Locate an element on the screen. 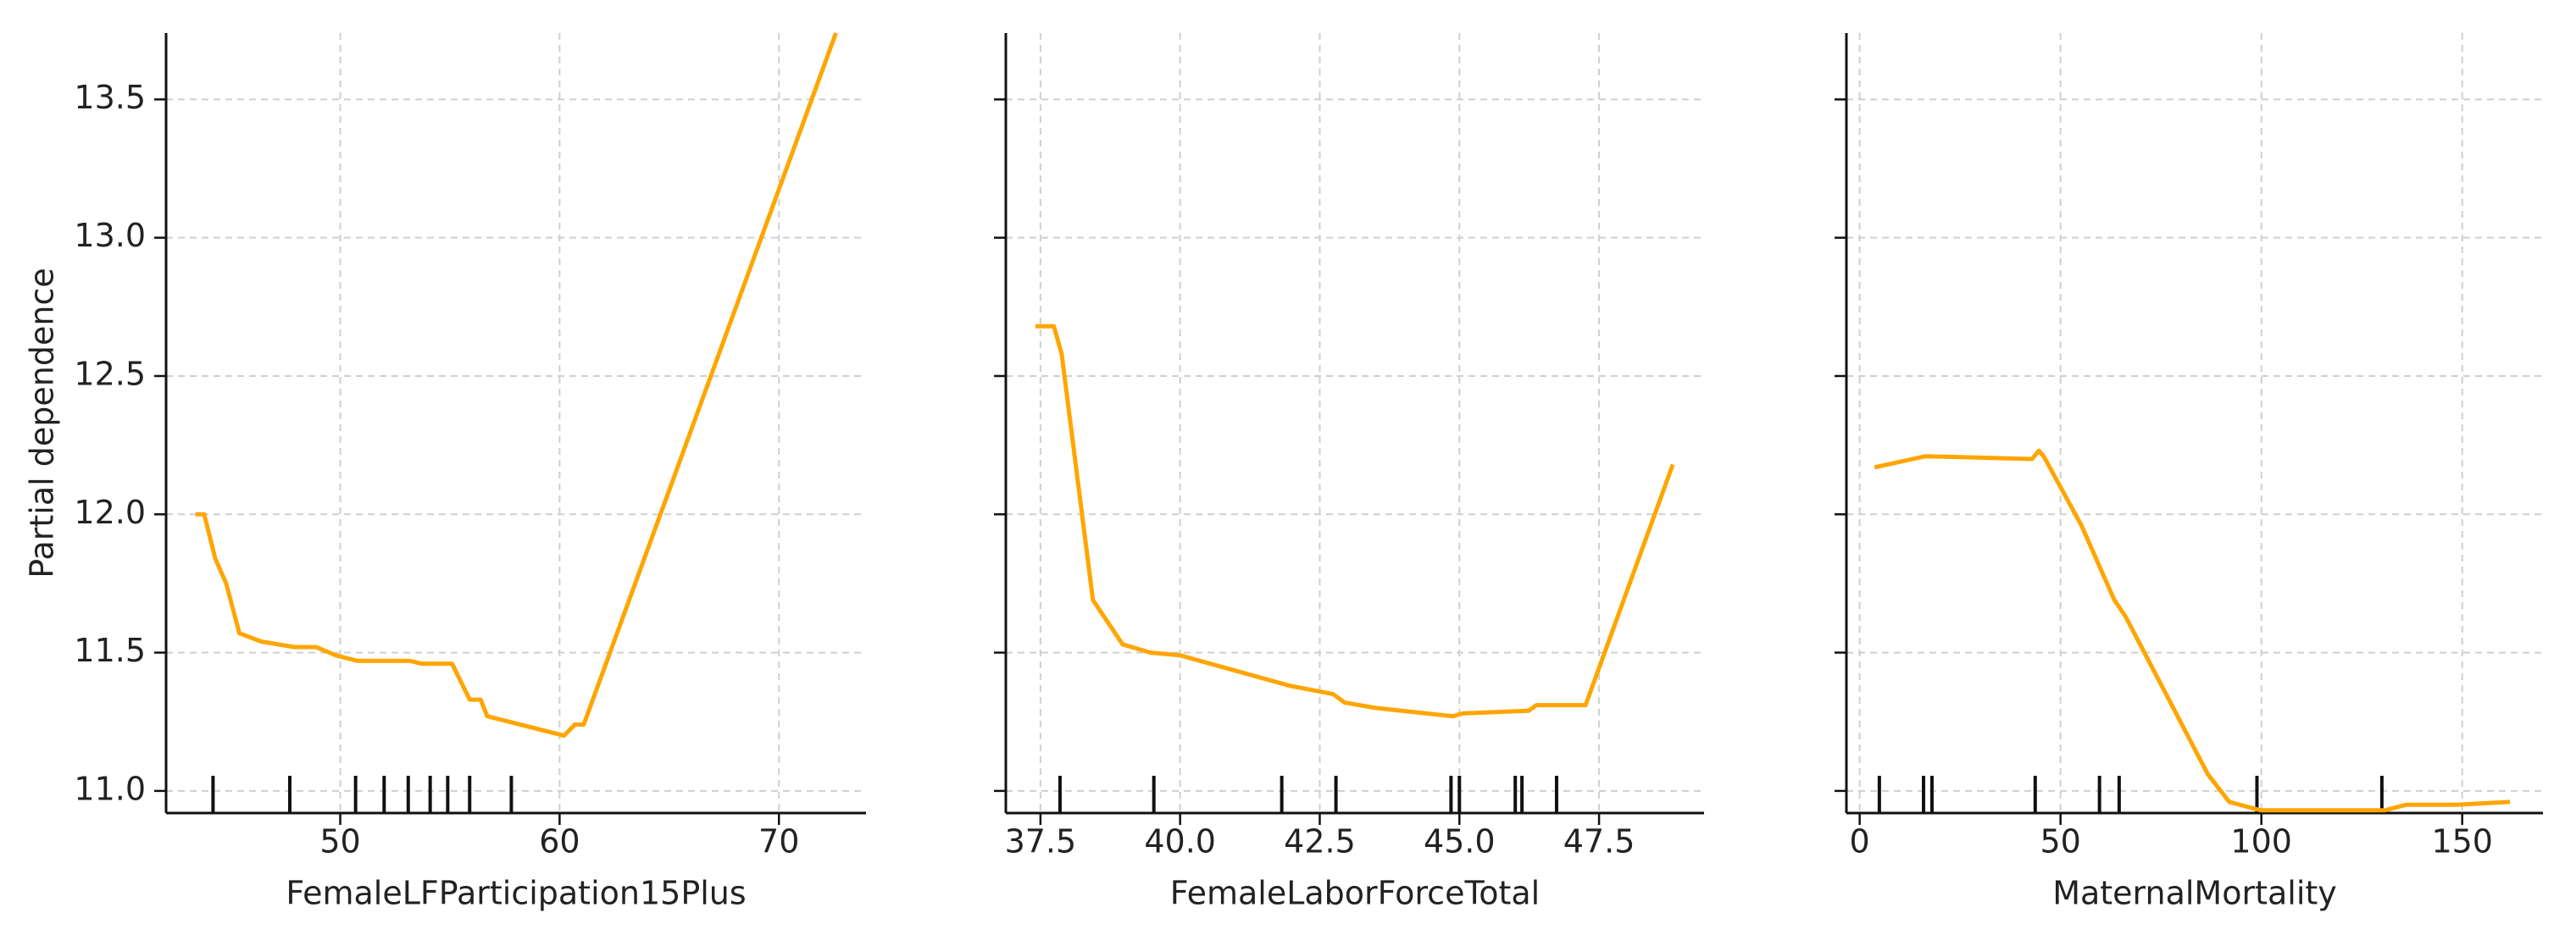 This screenshot has width=2576, height=935. y-tick-label: 11.0 is located at coordinates (110, 788).